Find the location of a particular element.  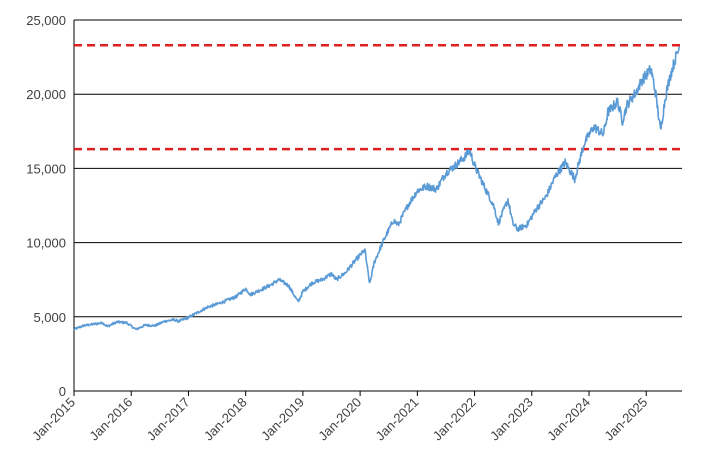

y-tick-label: 10,000 is located at coordinates (46, 243).